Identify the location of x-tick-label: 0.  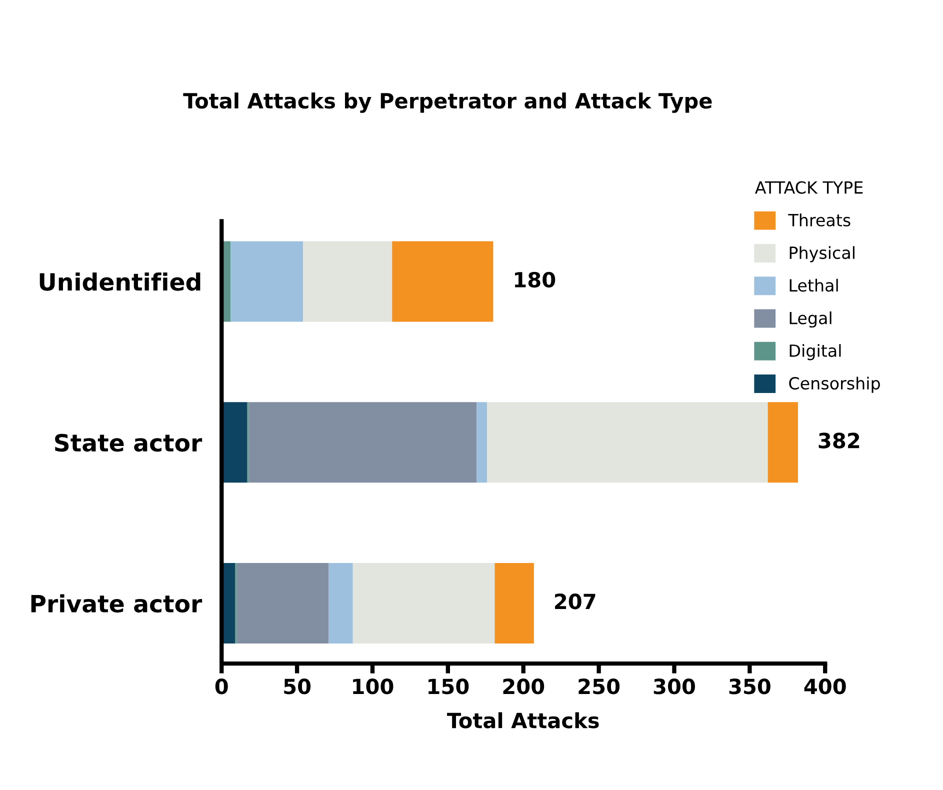
(221, 686).